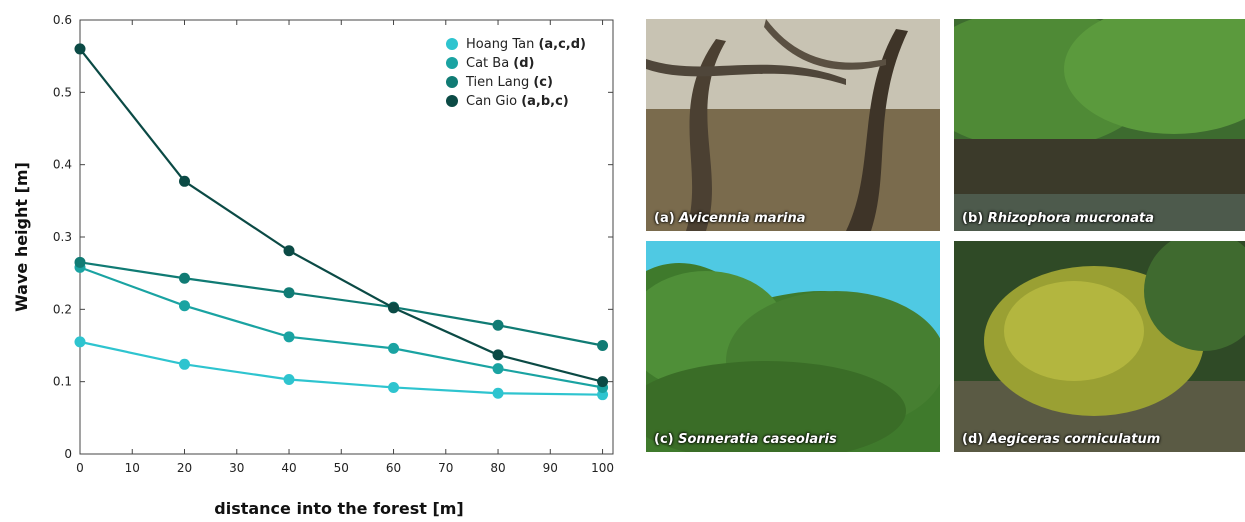  Describe the element at coordinates (62, 309) in the screenshot. I see `y-tick-label: 0.2` at that location.